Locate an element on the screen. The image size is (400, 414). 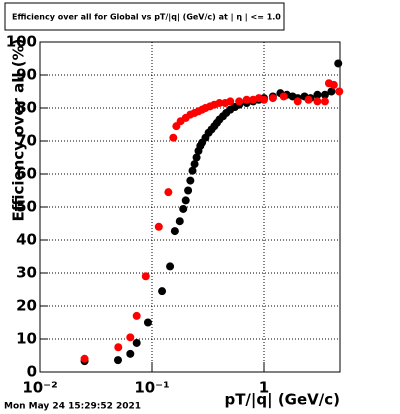
title-box is located at coordinates (144, 16).